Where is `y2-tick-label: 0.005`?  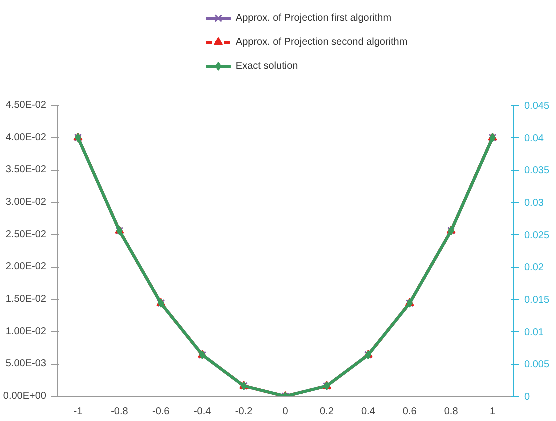
y2-tick-label: 0.005 is located at coordinates (537, 365).